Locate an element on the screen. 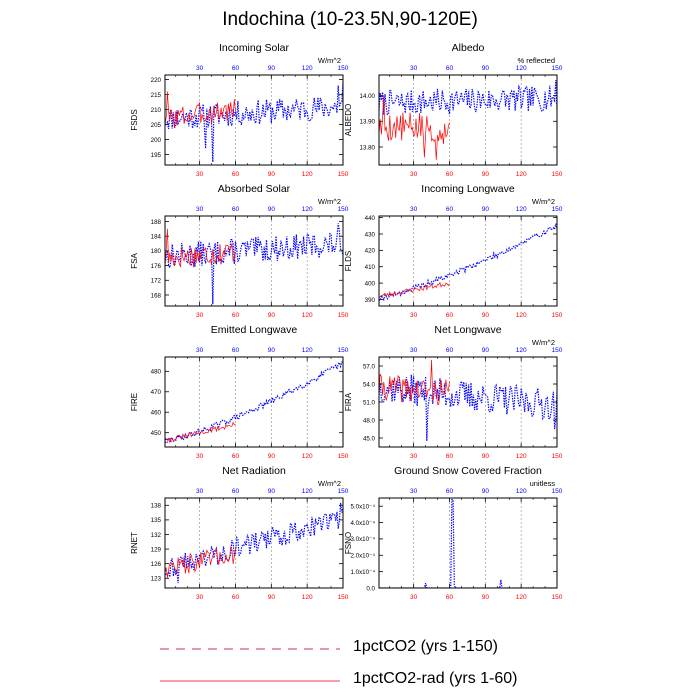 This screenshot has height=700, width=700. y-tick-label: 132 is located at coordinates (156, 535).